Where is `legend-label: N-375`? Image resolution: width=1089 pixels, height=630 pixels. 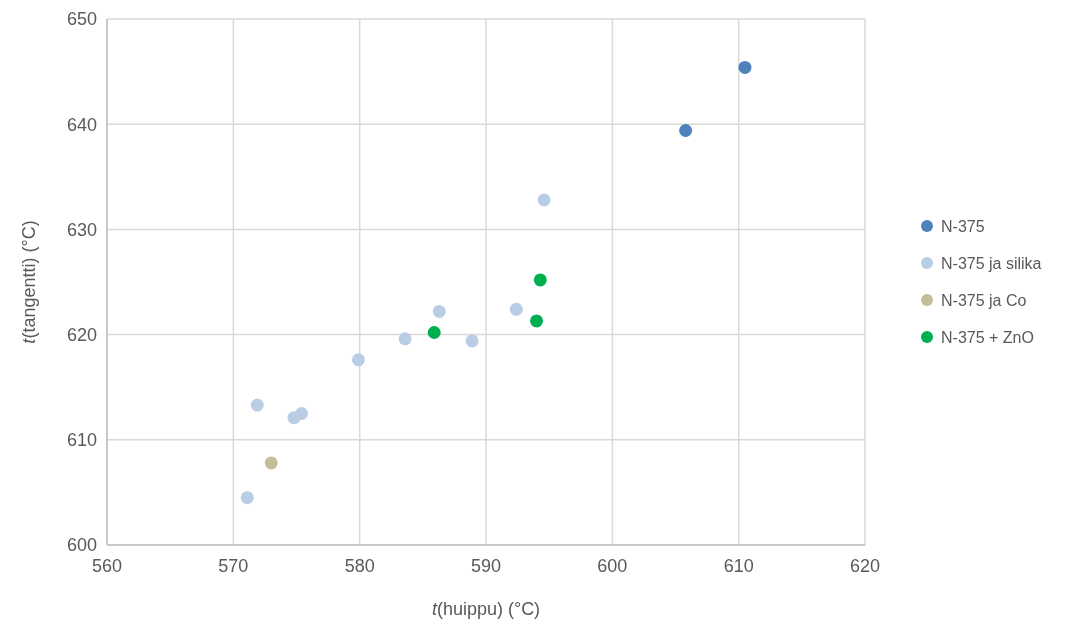
legend-label: N-375 is located at coordinates (963, 226).